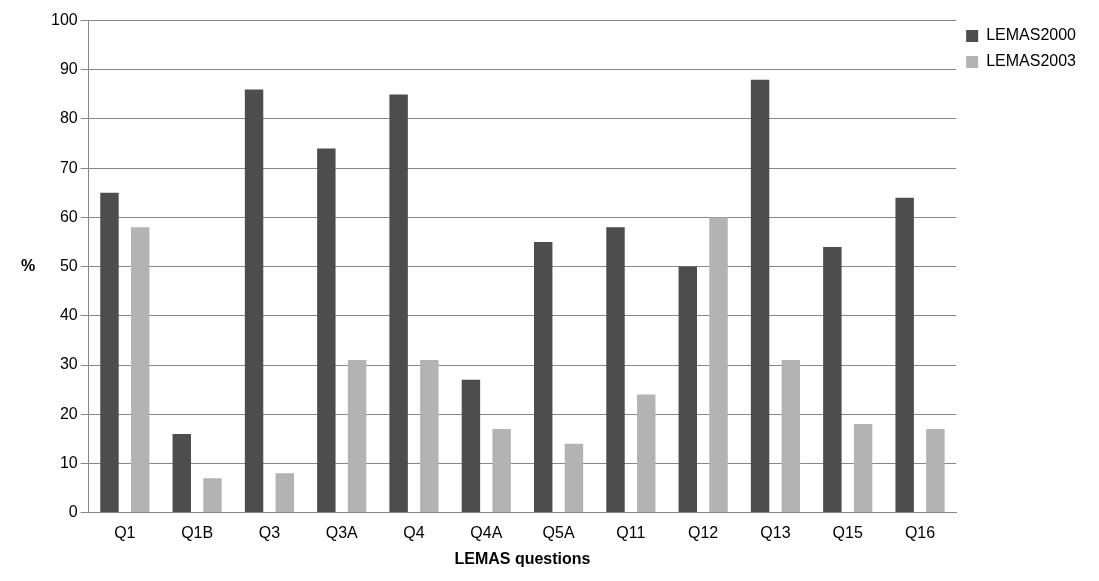  Describe the element at coordinates (920, 532) in the screenshot. I see `x-tick-label: Q16` at that location.